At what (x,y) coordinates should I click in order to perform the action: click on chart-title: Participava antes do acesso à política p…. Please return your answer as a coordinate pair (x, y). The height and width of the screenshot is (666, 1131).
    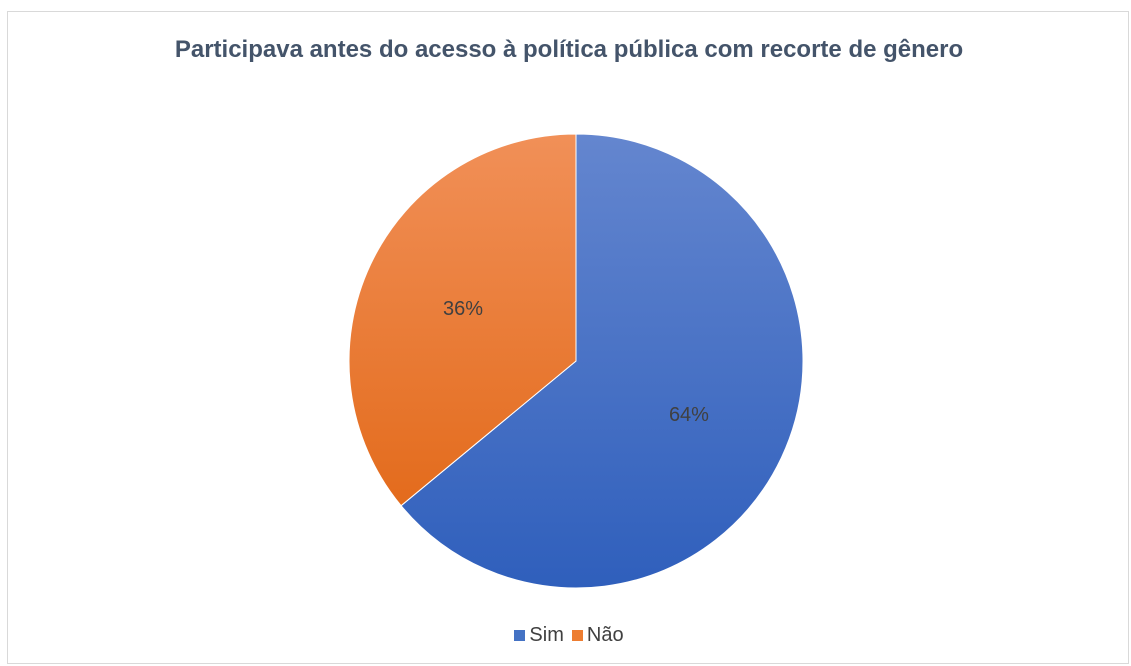
    Looking at the image, I should click on (569, 50).